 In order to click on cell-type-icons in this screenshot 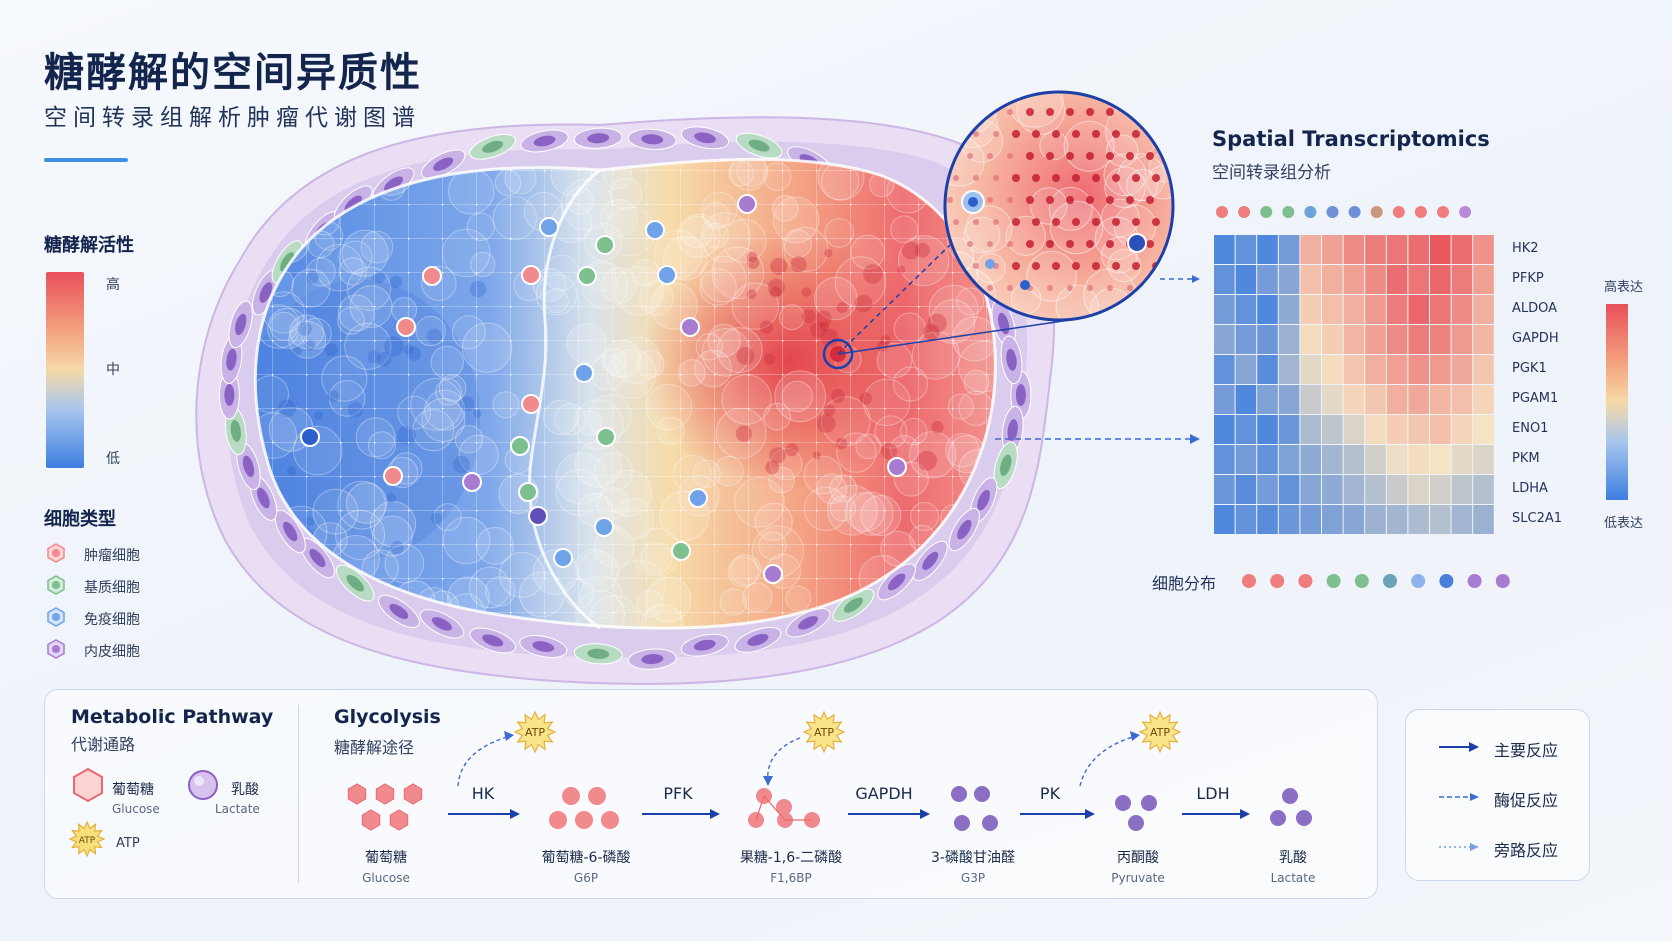, I will do `click(56, 601)`.